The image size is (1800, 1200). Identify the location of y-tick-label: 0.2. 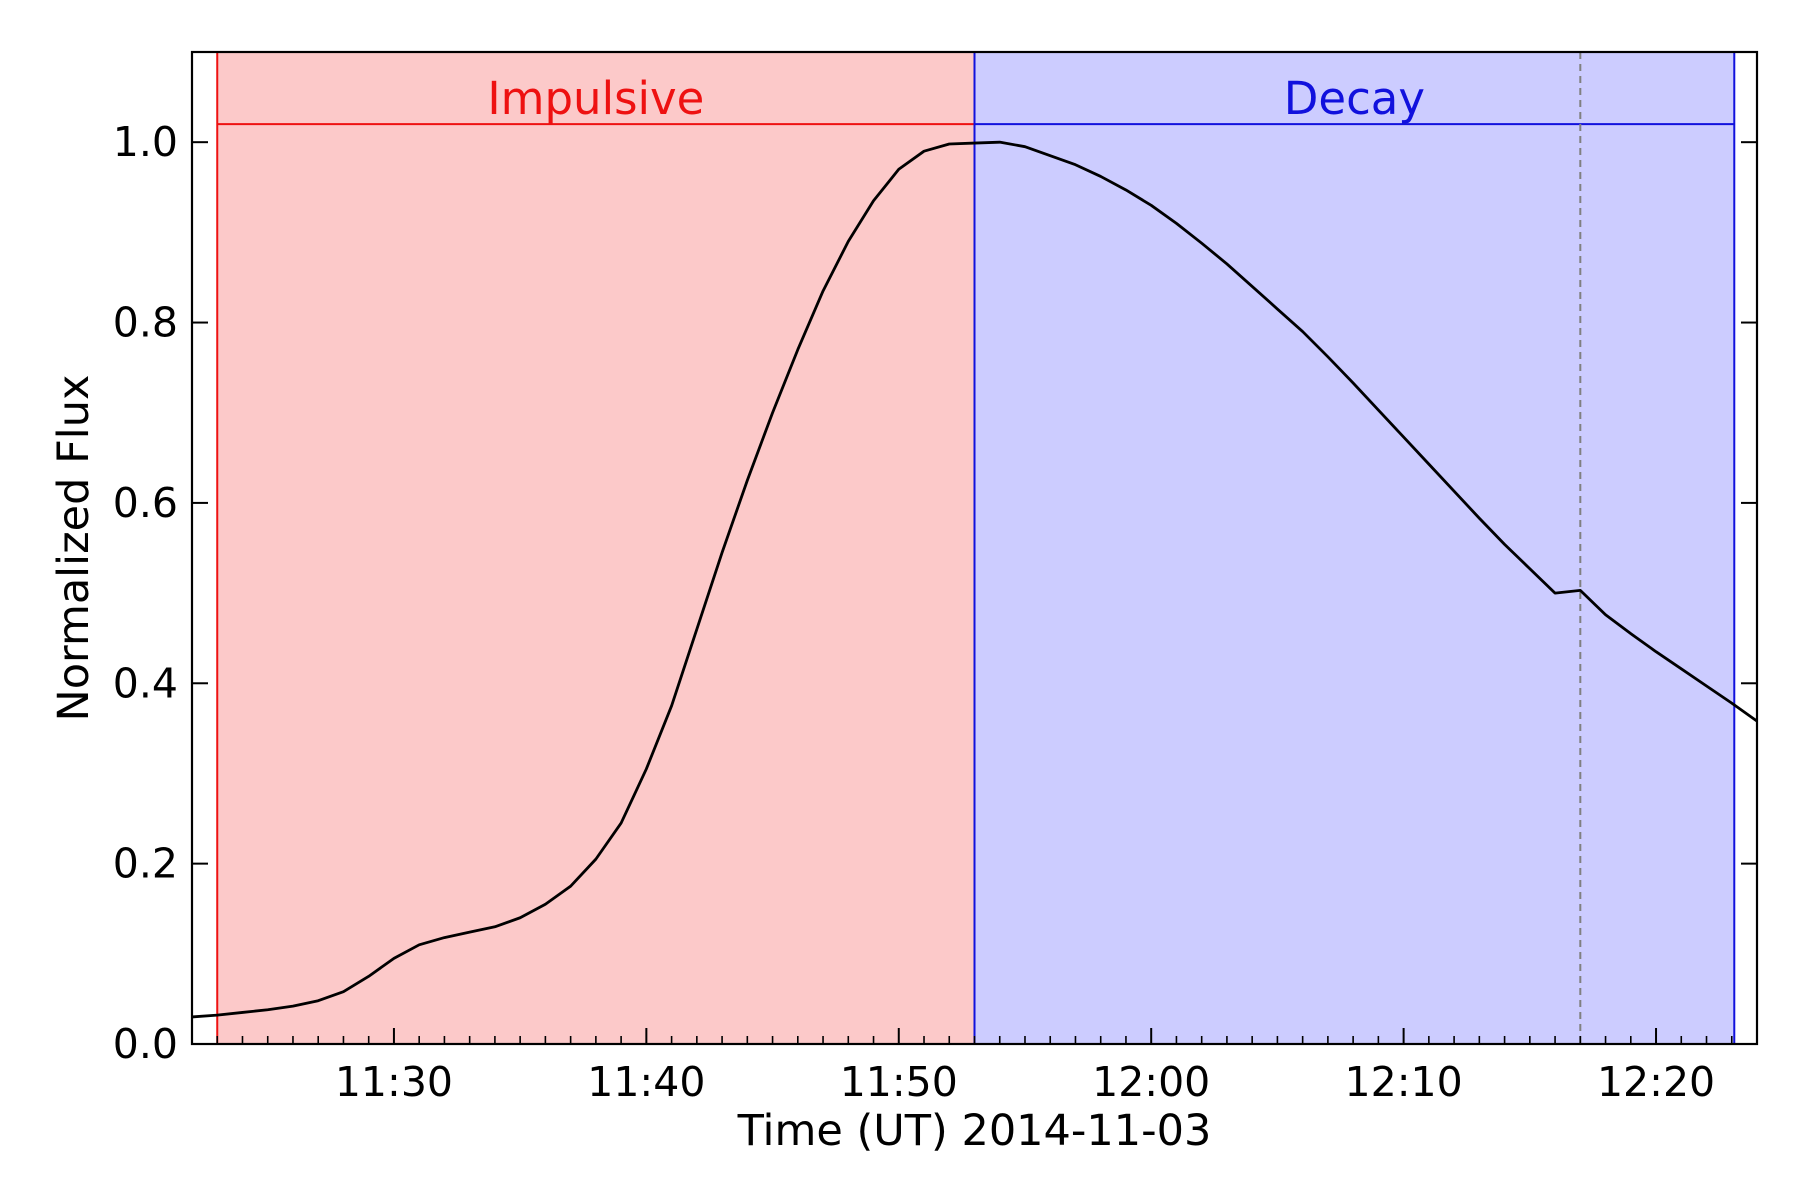
(145, 864).